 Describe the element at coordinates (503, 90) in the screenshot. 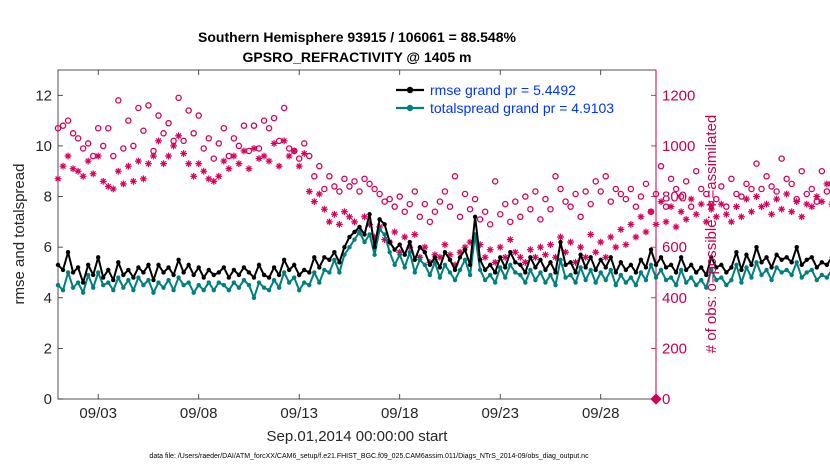

I see `legend-rmse-label: rmse grand pr = 5.4492` at that location.